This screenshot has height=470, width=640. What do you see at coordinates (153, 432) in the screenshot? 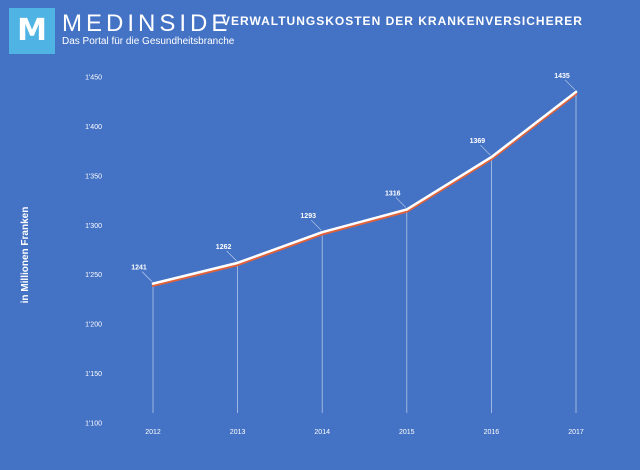
I see `x-tick-label: 2012` at bounding box center [153, 432].